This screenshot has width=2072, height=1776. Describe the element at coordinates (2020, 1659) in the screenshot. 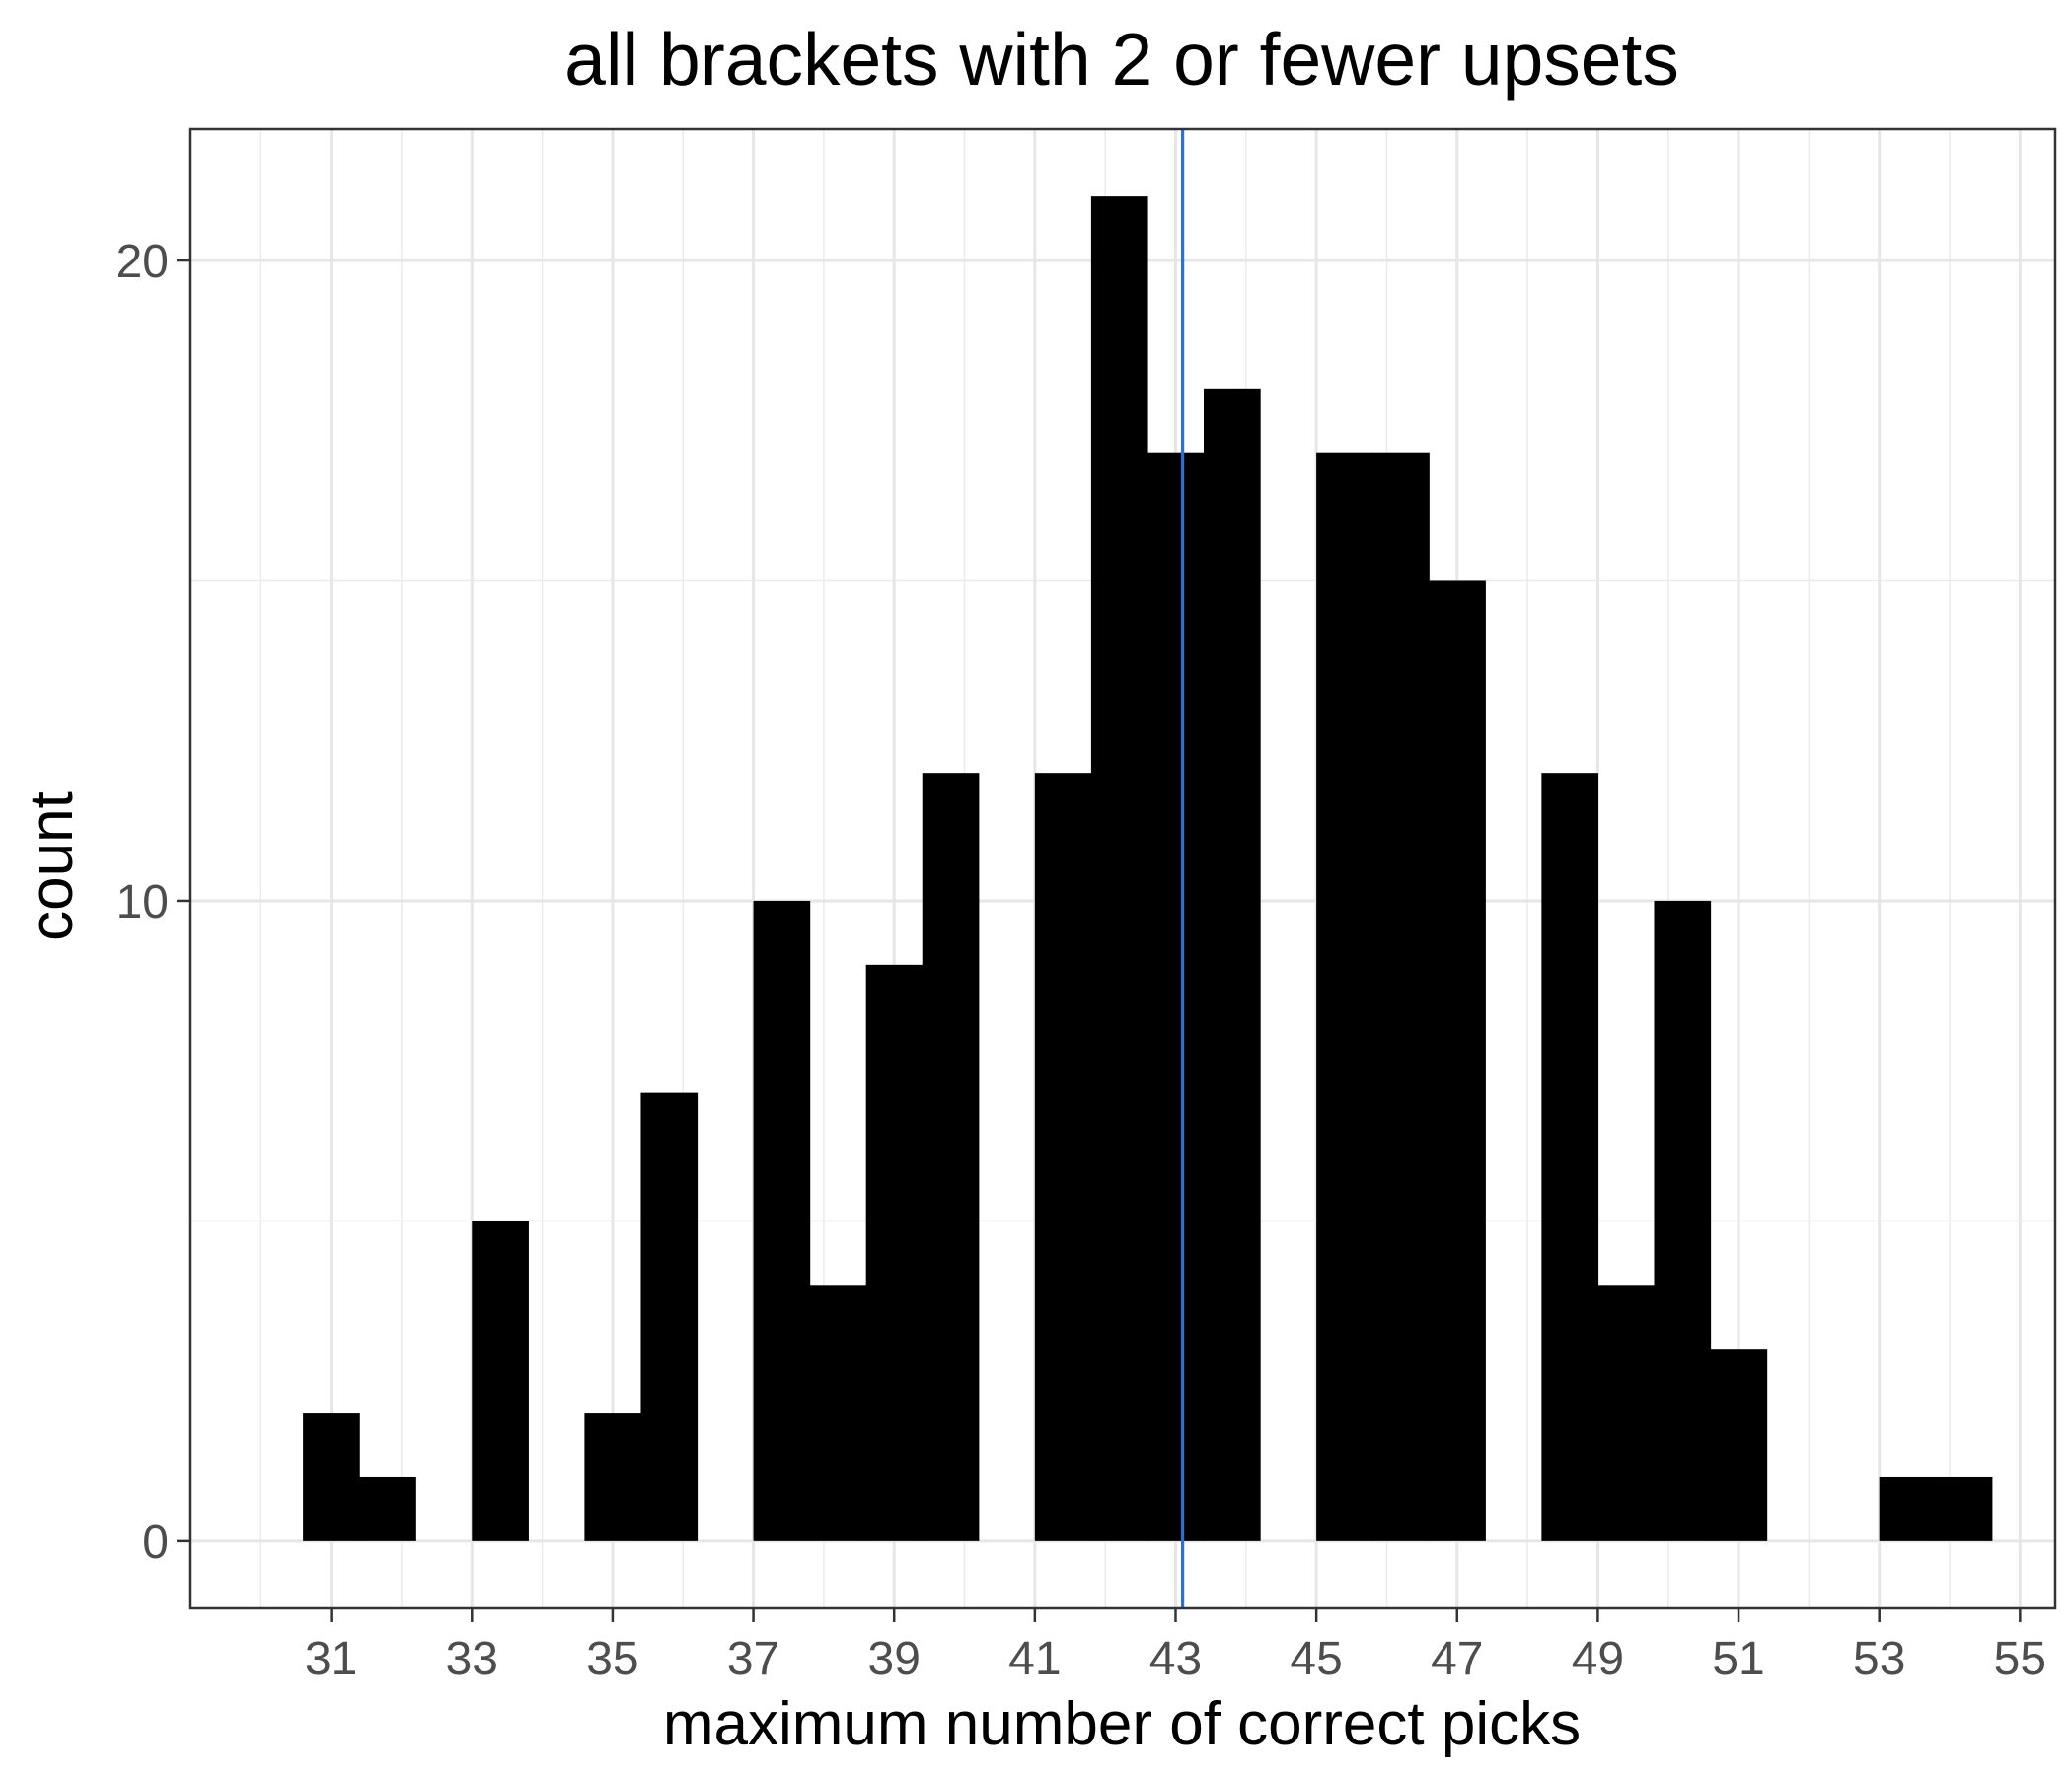

I see `x-tick-label: 55` at that location.